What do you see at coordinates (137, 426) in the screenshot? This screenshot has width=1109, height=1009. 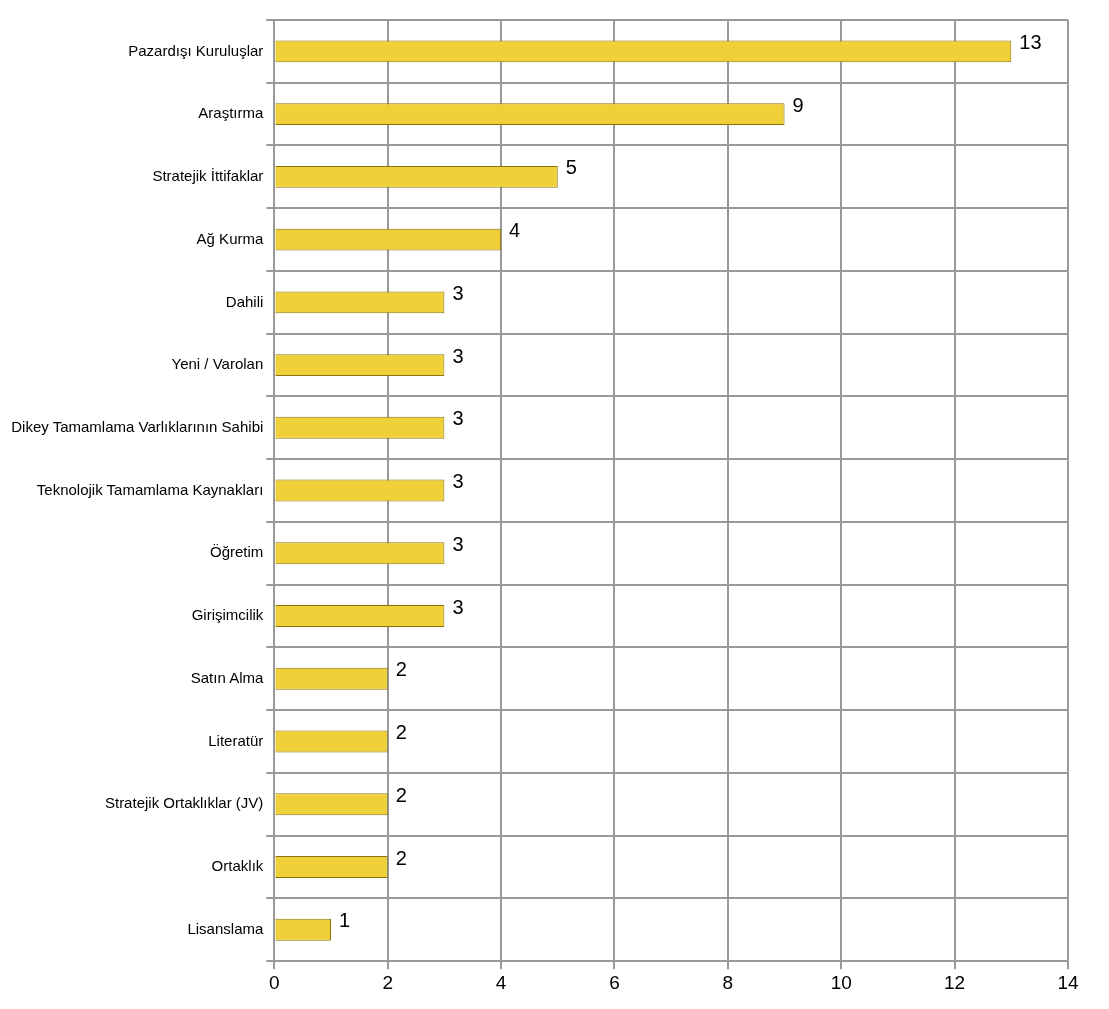 I see `y-tick-label: Dikey Tamamlama Varlıklarının Sahibi` at bounding box center [137, 426].